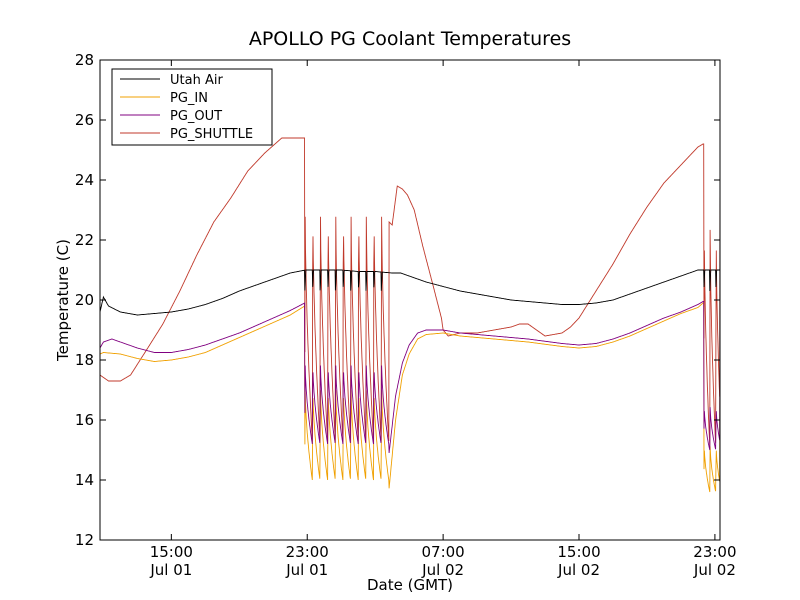 This screenshot has width=800, height=600. I want to click on y-tick-label: 14, so click(84, 480).